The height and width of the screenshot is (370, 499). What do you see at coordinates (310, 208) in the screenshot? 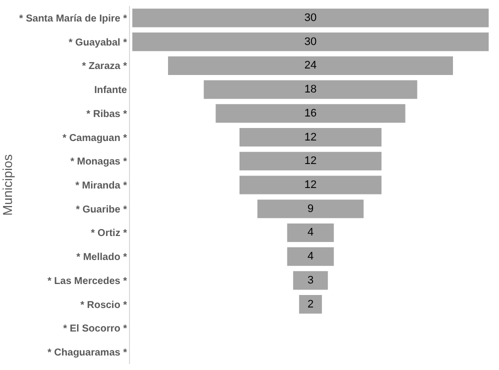
I see `data-label: 9` at bounding box center [310, 208].